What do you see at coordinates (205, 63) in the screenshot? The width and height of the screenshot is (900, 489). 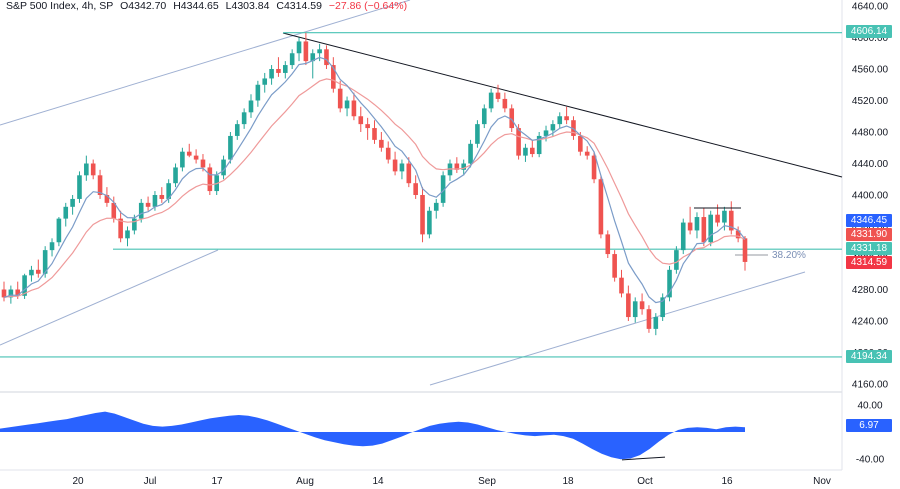 I see `channel-upper-line` at bounding box center [205, 63].